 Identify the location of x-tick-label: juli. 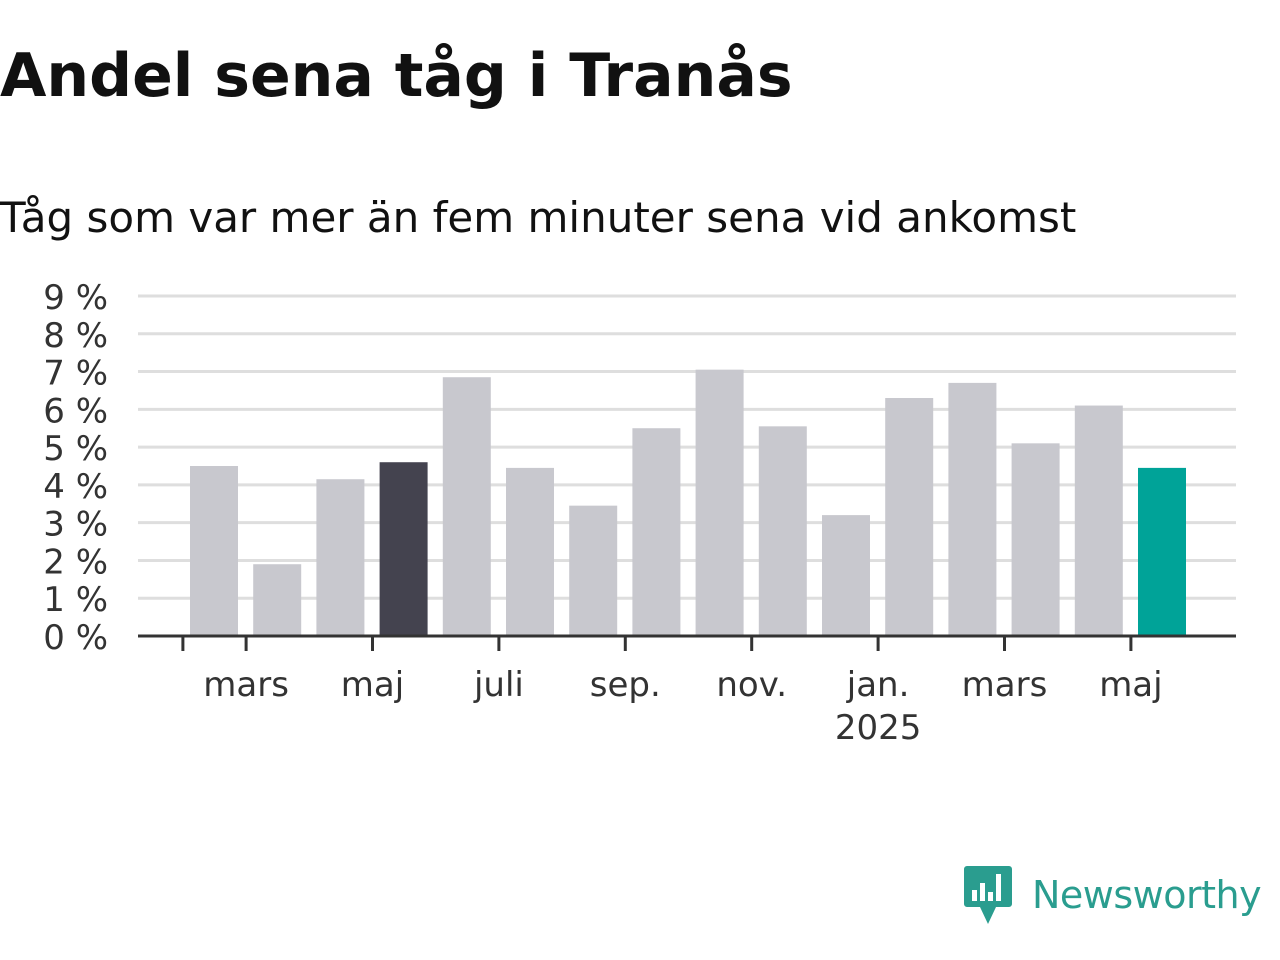
(498, 685).